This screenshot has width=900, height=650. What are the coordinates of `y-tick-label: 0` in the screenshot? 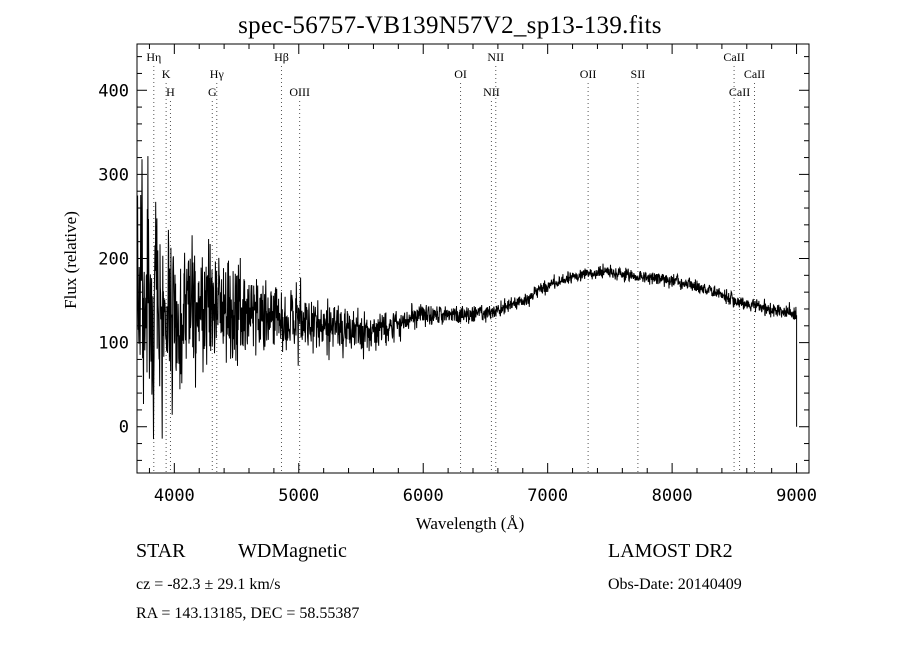 It's located at (124, 428).